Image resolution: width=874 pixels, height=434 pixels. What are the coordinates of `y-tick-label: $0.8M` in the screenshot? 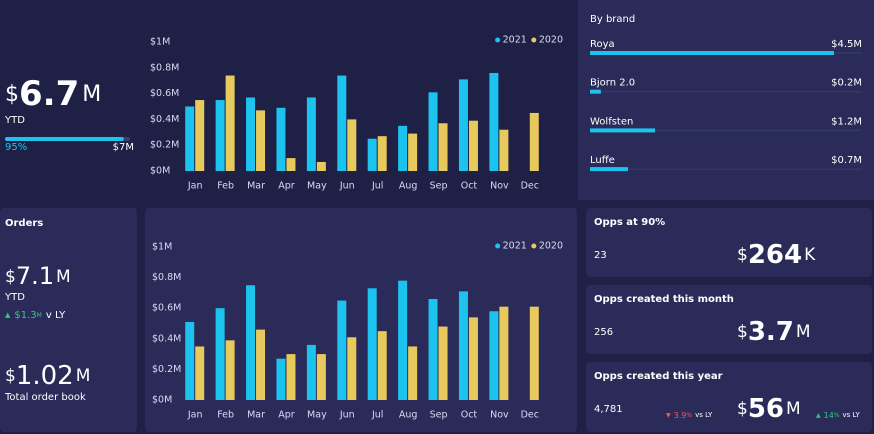 It's located at (164, 67).